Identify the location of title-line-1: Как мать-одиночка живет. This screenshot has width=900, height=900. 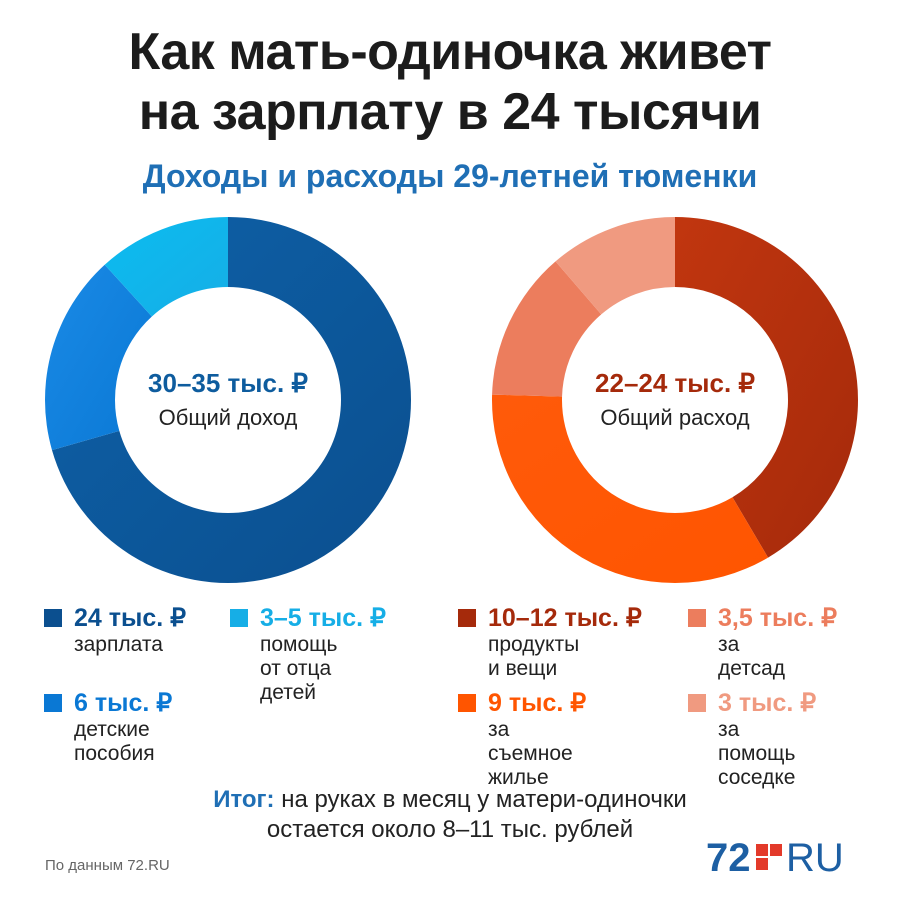
(450, 52).